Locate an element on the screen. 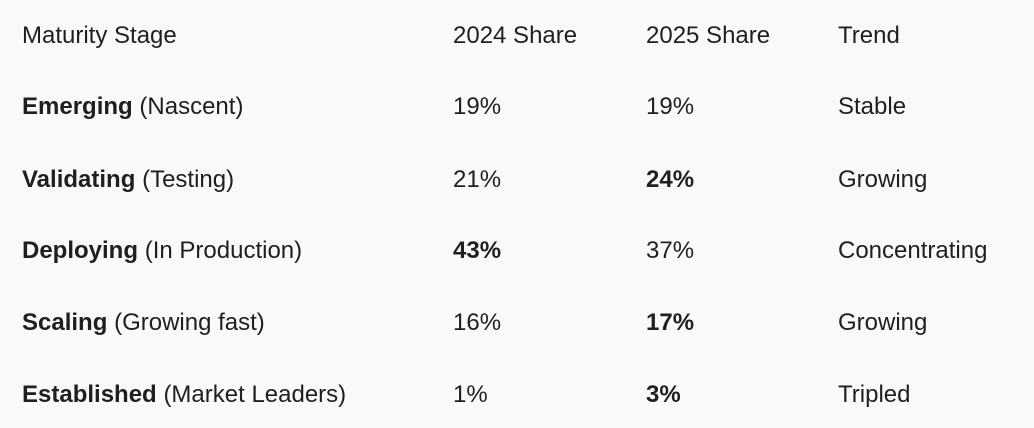  trend-cell: Concentrating is located at coordinates (913, 250).